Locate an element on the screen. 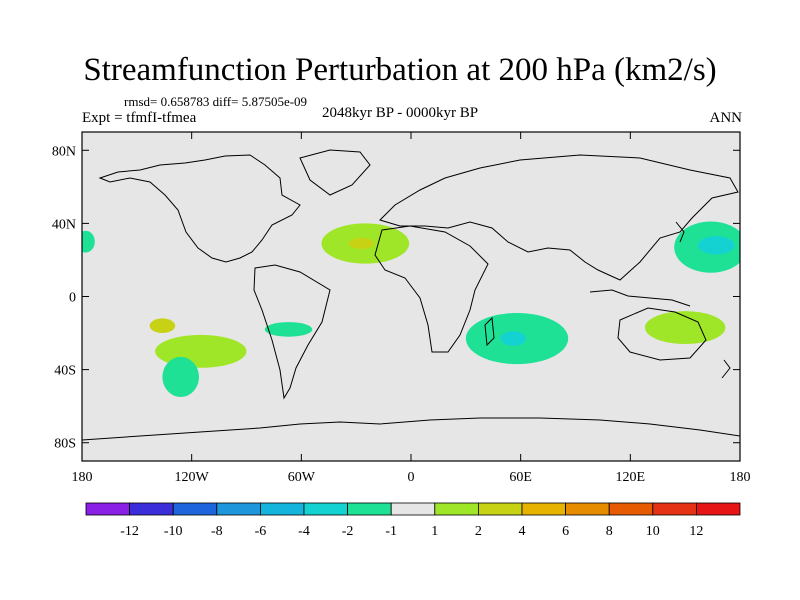  y-tick-label: 80S is located at coordinates (65, 444).